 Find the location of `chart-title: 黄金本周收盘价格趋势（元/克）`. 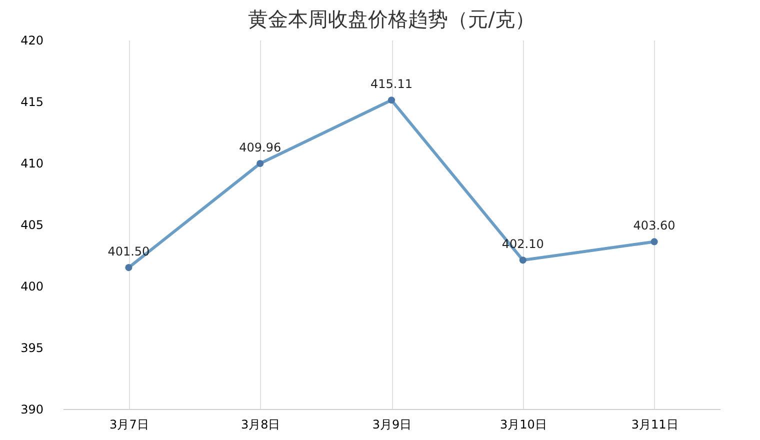

chart-title: 黄金本周收盘价格趋势（元/克） is located at coordinates (391, 19).